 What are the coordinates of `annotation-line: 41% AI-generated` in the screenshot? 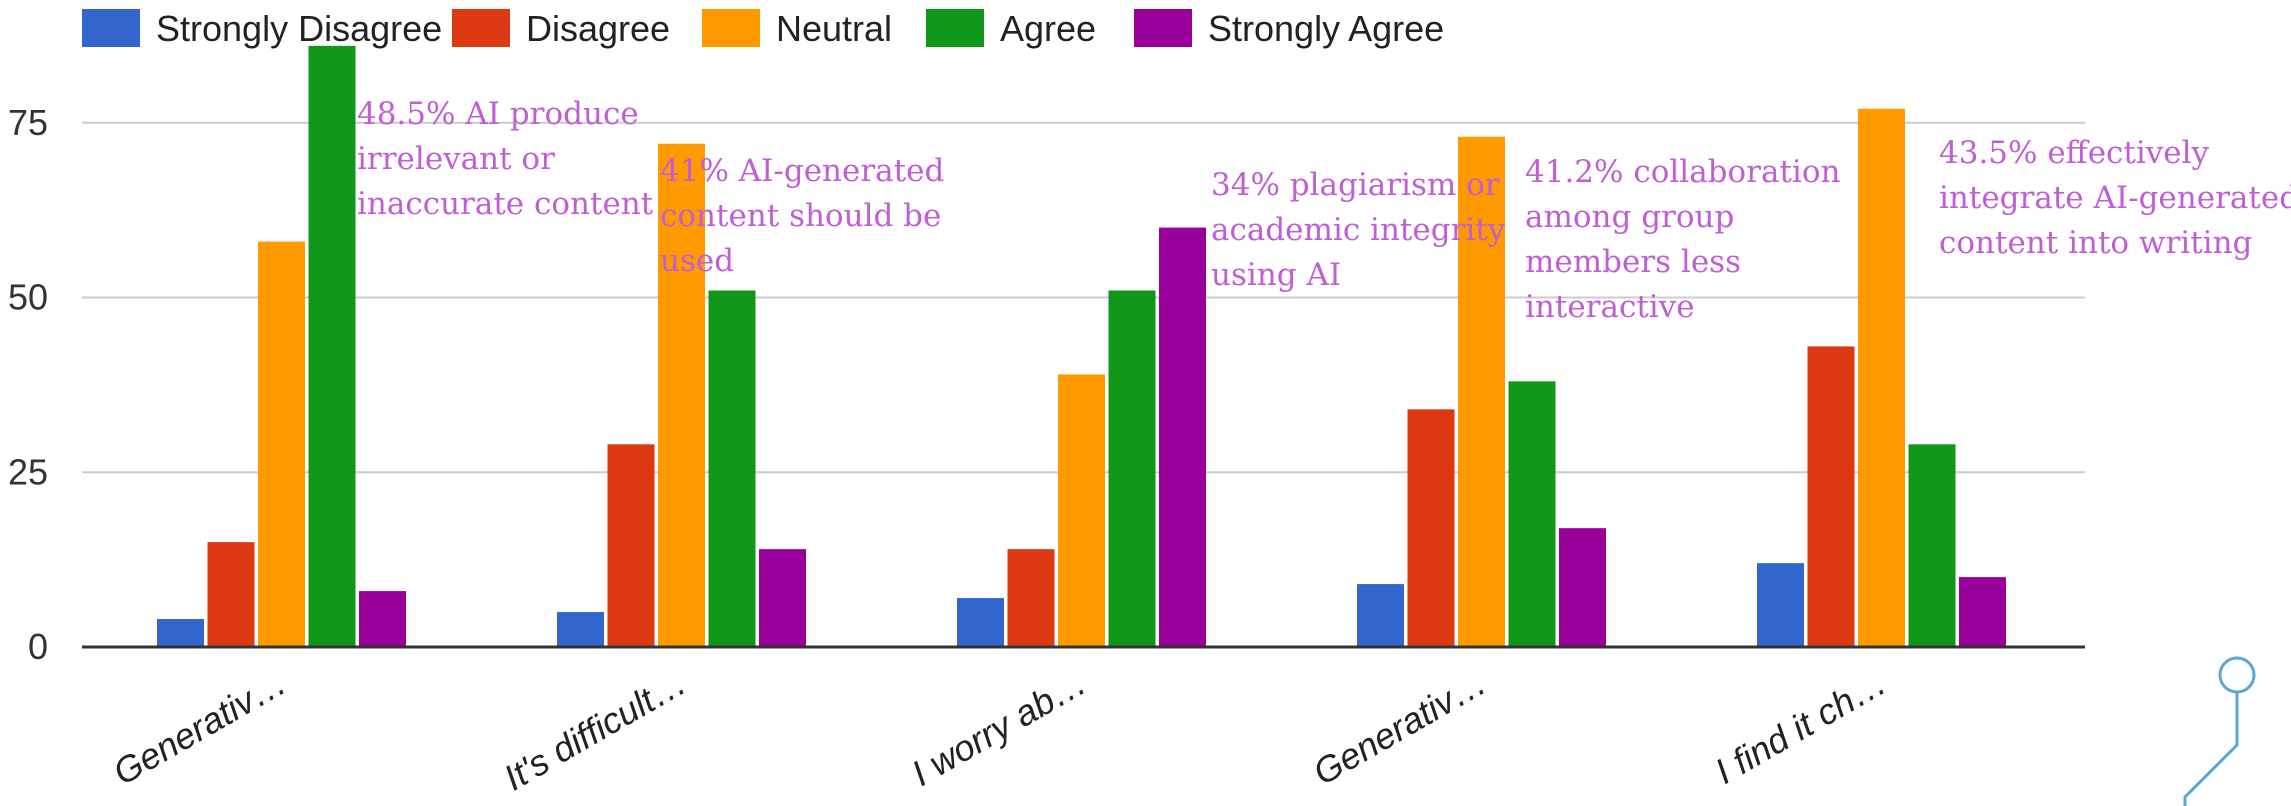 It's located at (802, 171).